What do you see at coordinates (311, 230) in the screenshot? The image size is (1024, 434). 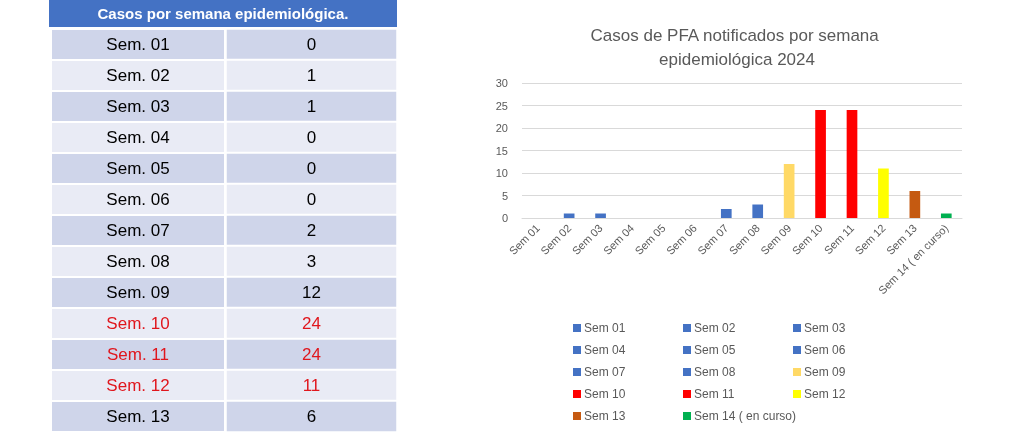 I see `data-label: 2` at bounding box center [311, 230].